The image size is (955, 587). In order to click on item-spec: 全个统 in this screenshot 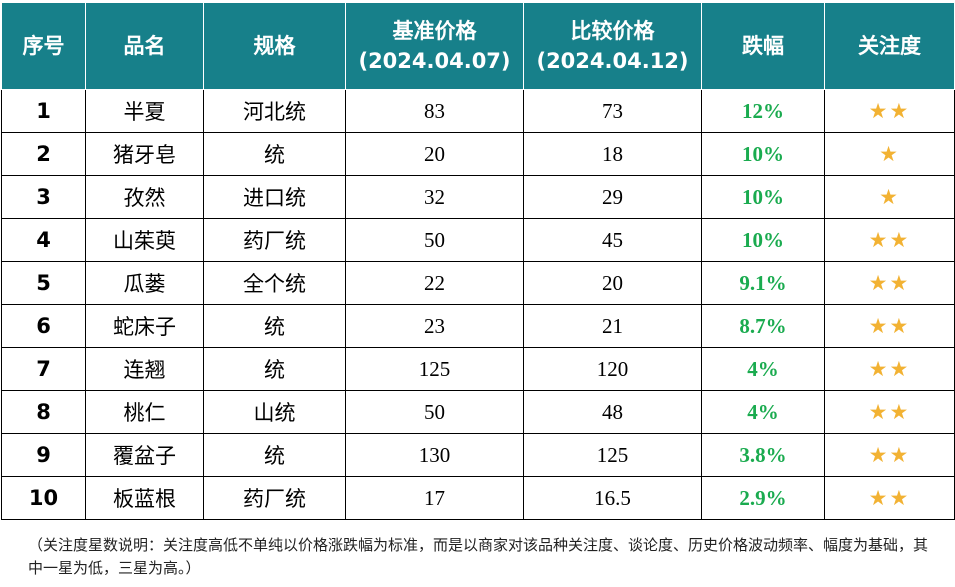, I will do `click(274, 283)`.